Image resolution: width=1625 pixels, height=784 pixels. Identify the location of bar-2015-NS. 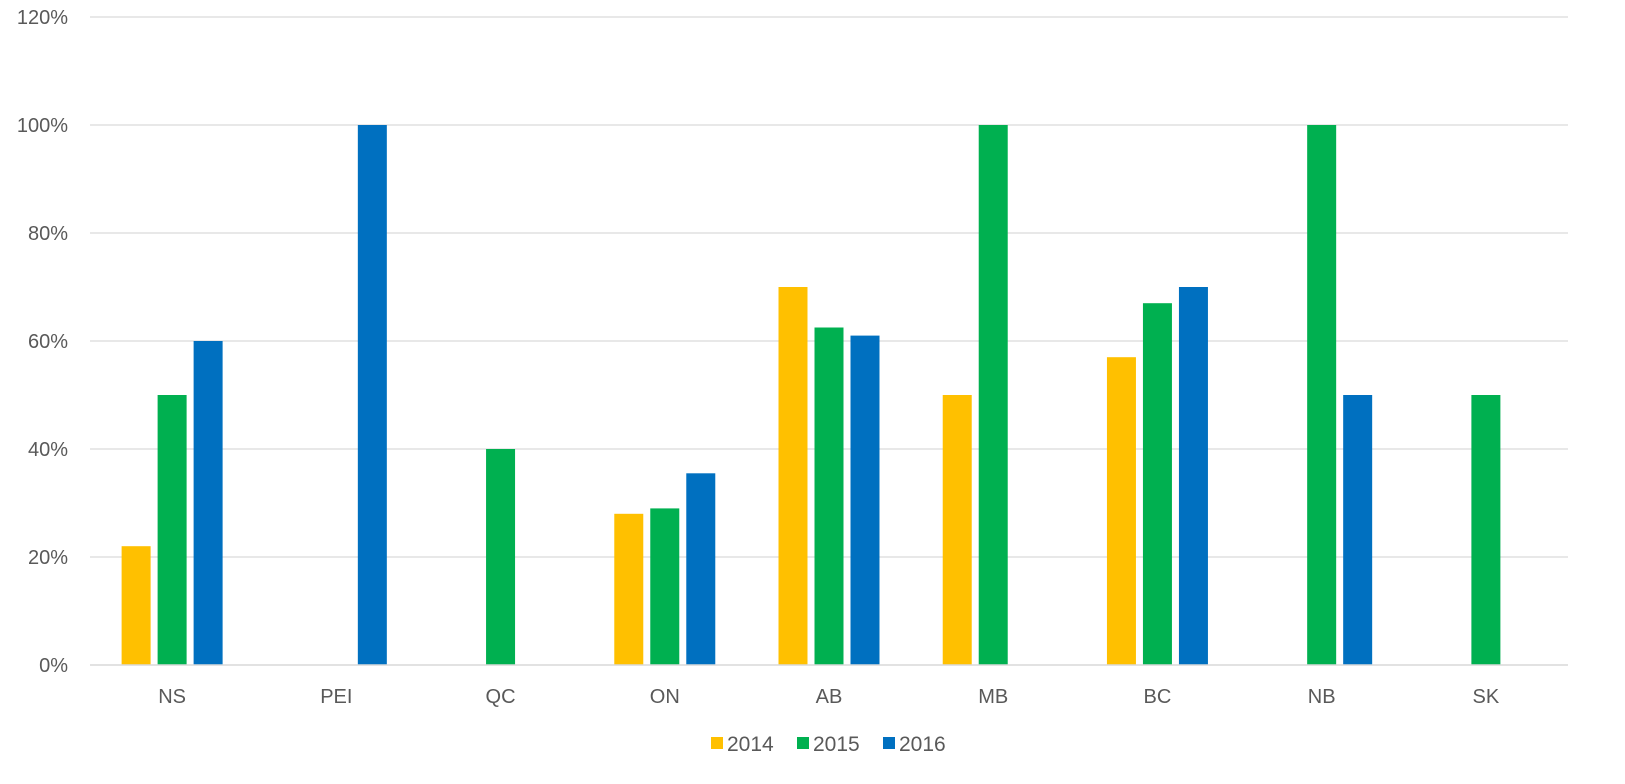
(172, 530).